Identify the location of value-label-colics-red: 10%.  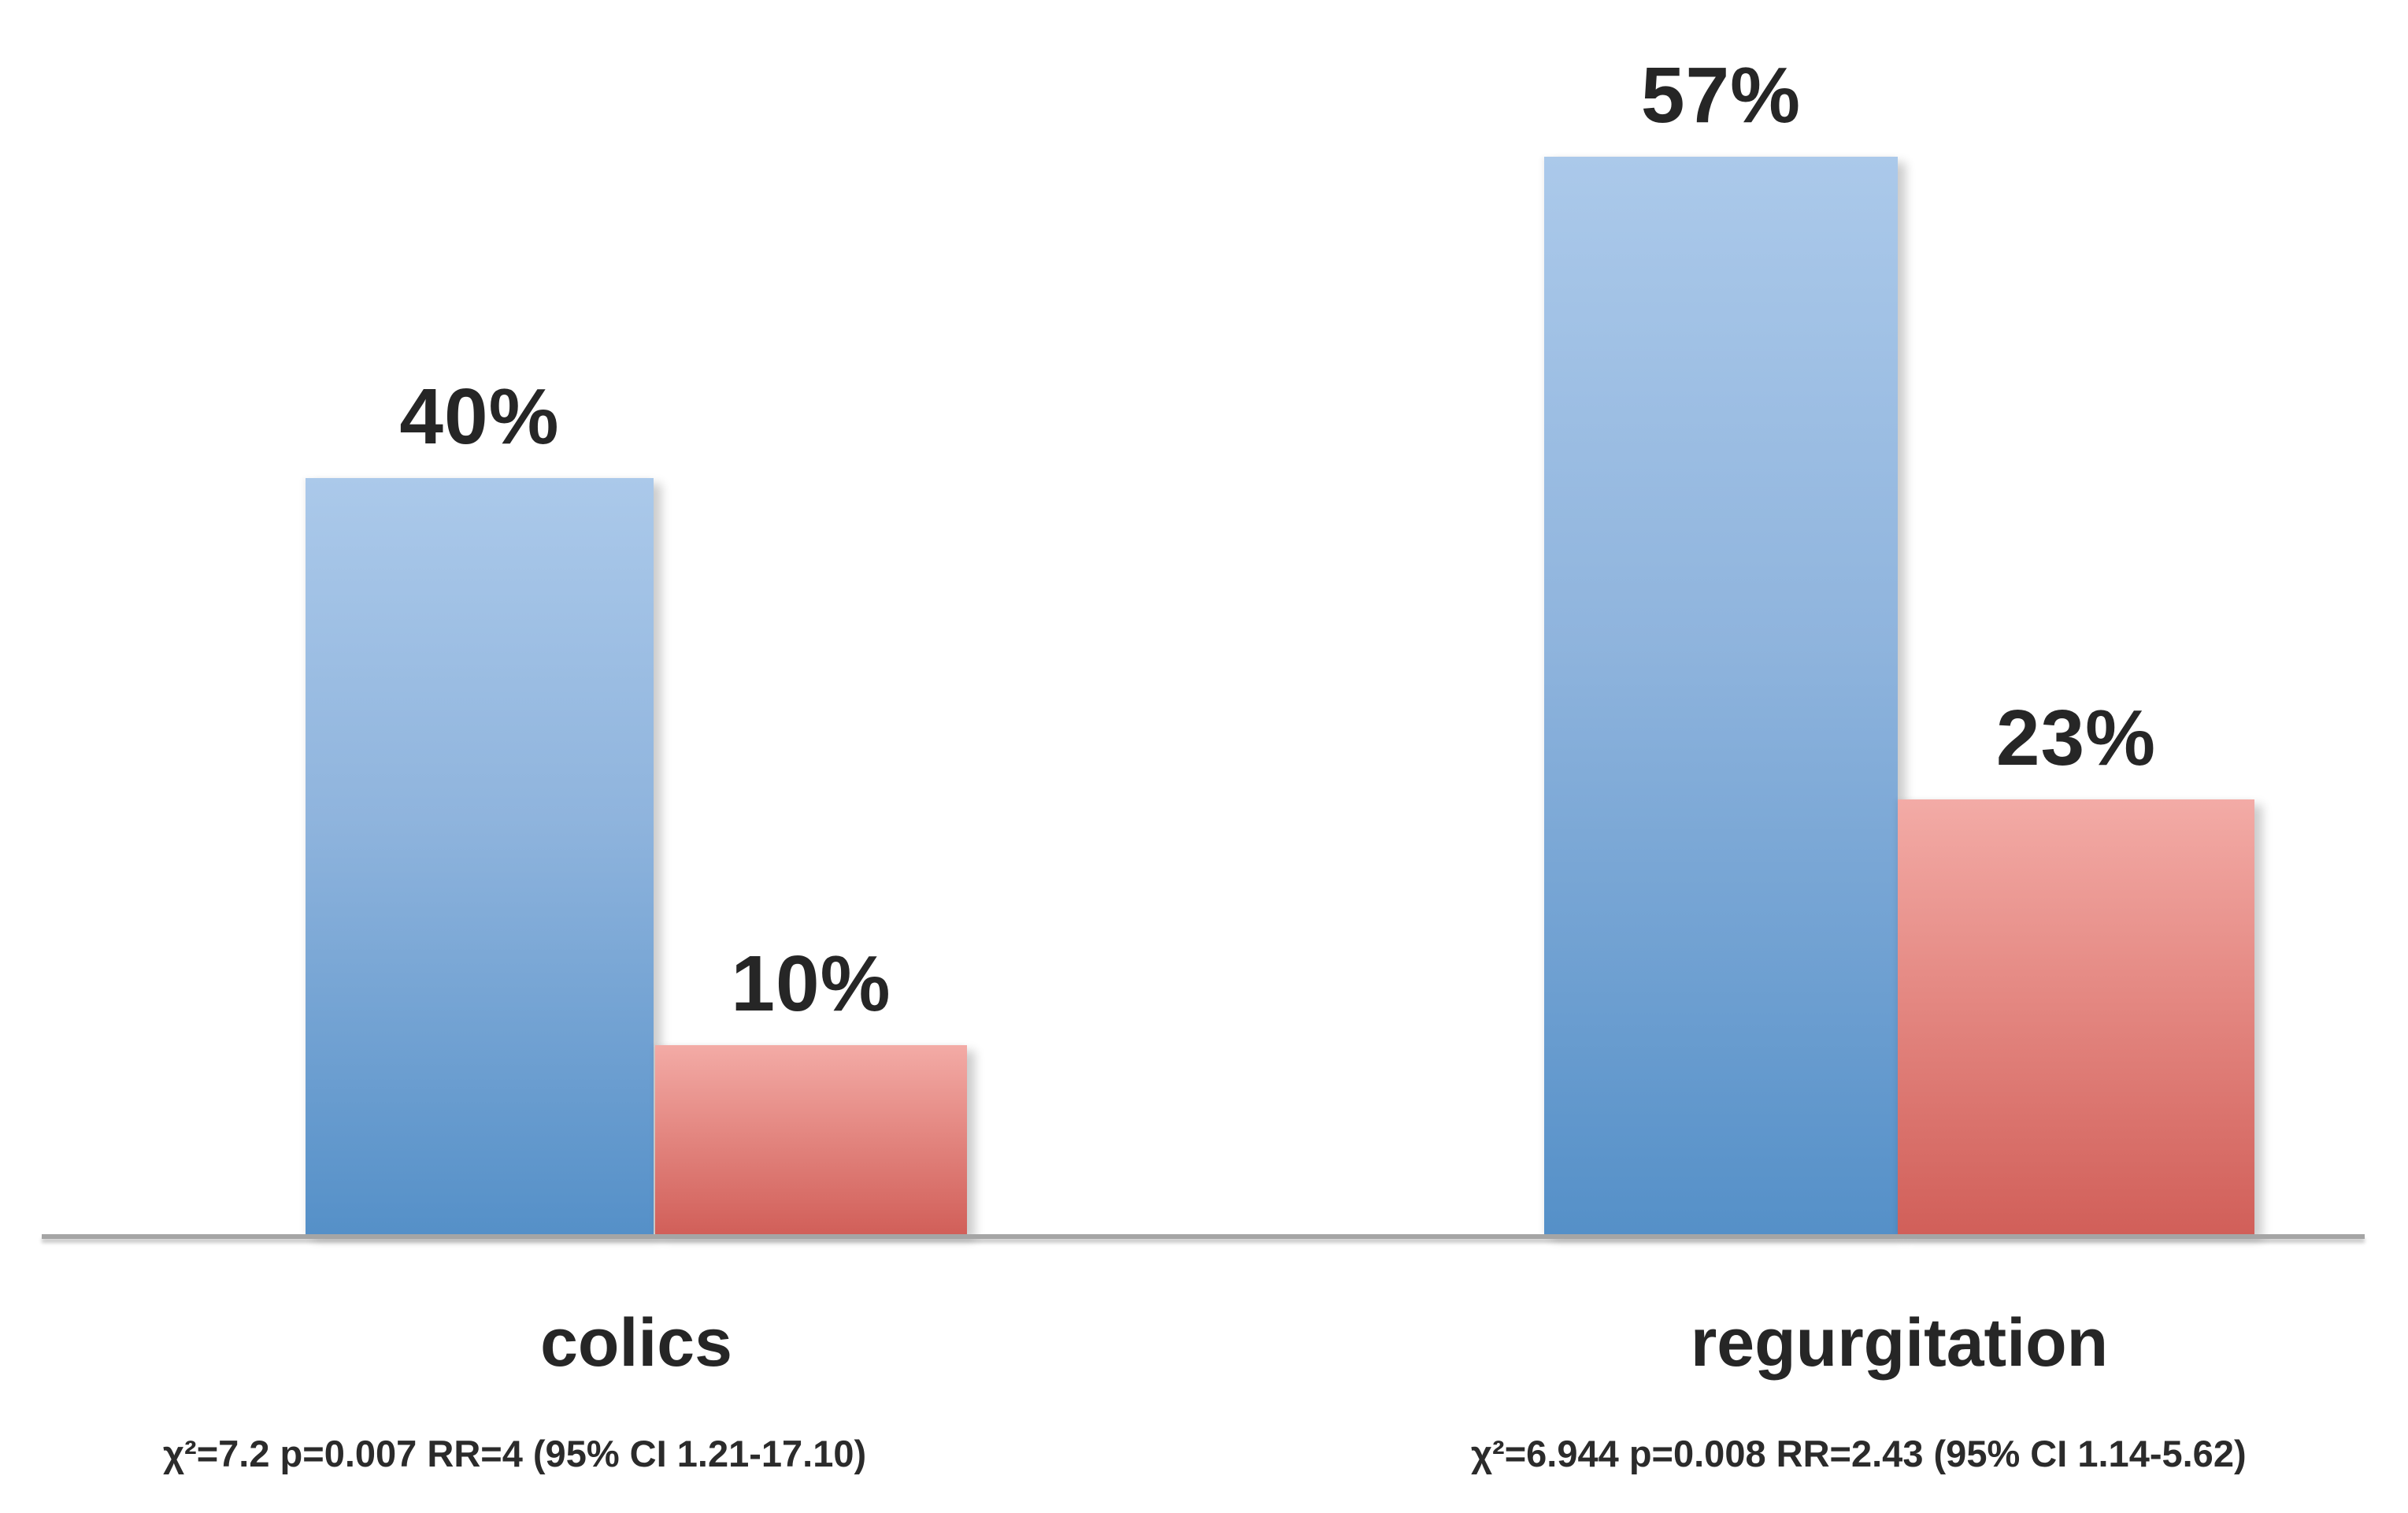
(811, 984).